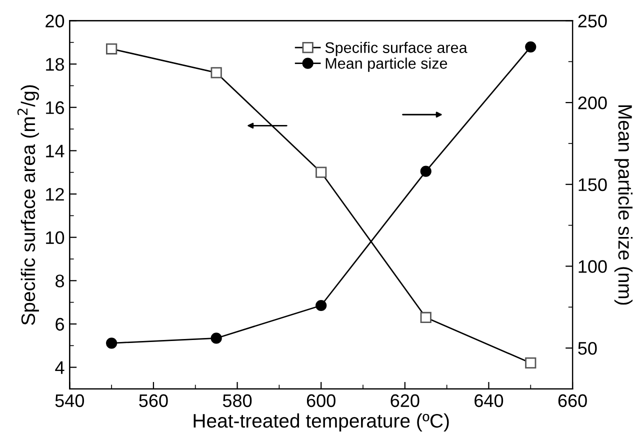 The image size is (639, 441). What do you see at coordinates (69, 401) in the screenshot?
I see `x-tick-label: 540` at bounding box center [69, 401].